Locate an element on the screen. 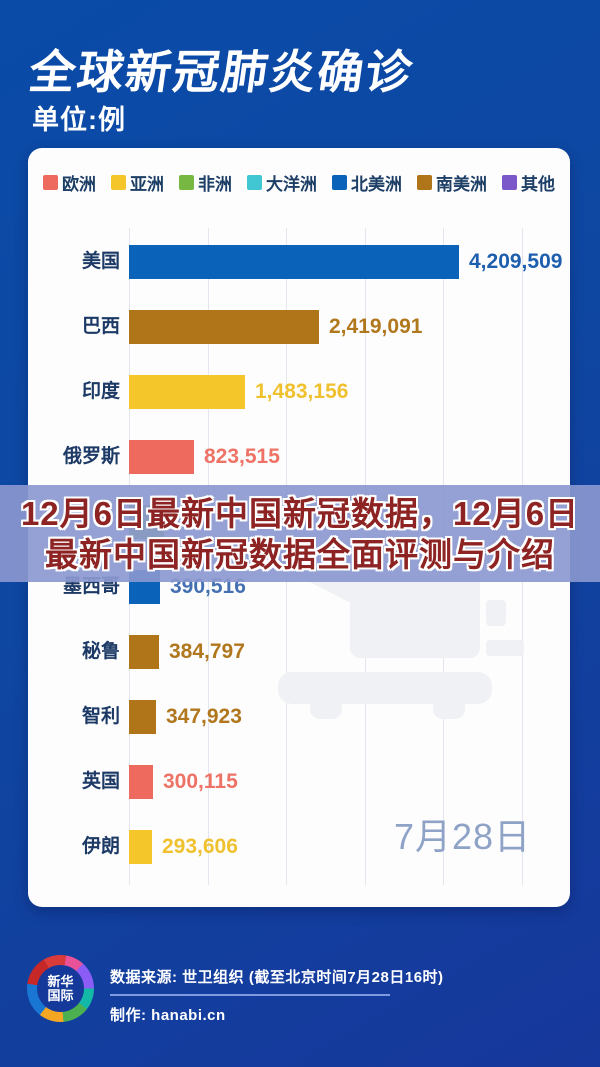 The image size is (600, 1067). bar-row: 美国 4,209,509 is located at coordinates (299, 262).